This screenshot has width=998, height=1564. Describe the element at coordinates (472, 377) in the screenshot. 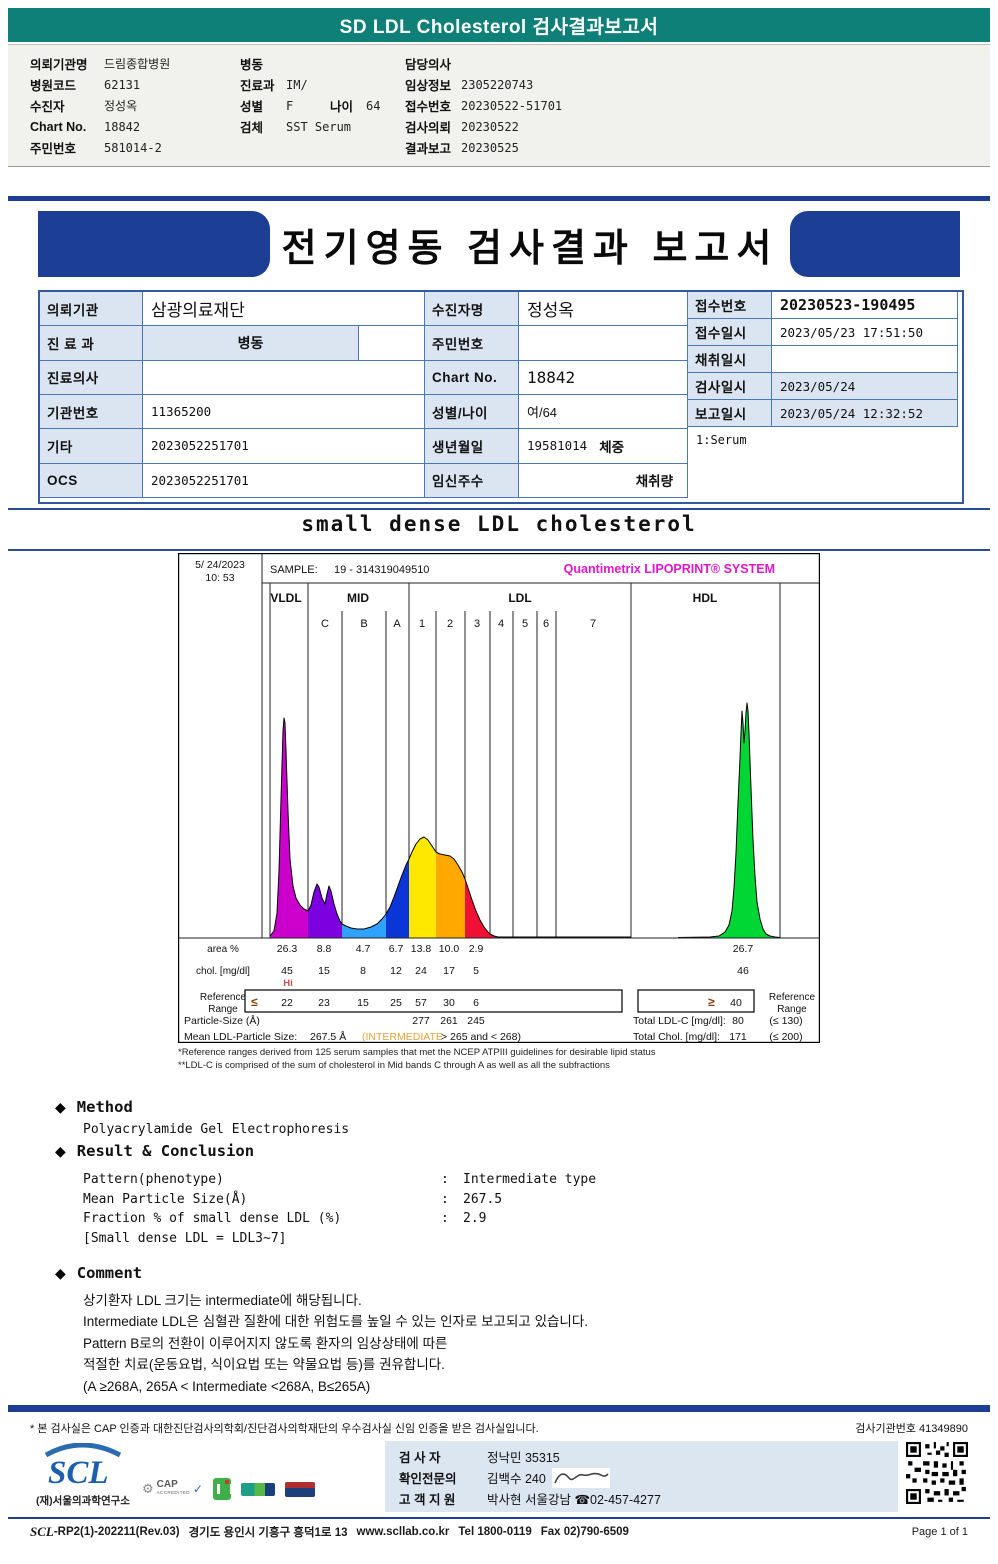

I see `cell-label: Chart No.` at that location.